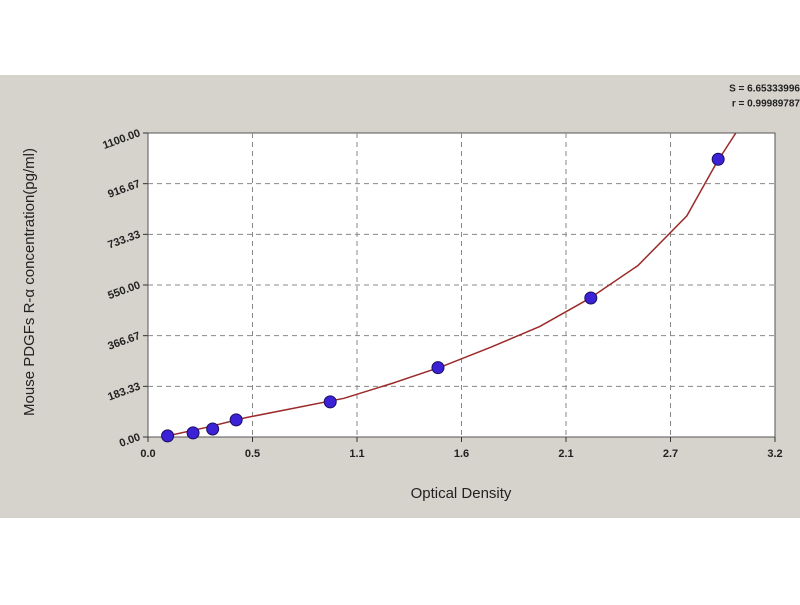 This screenshot has height=605, width=800. What do you see at coordinates (670, 454) in the screenshot?
I see `x-tick-label: 2.7` at bounding box center [670, 454].